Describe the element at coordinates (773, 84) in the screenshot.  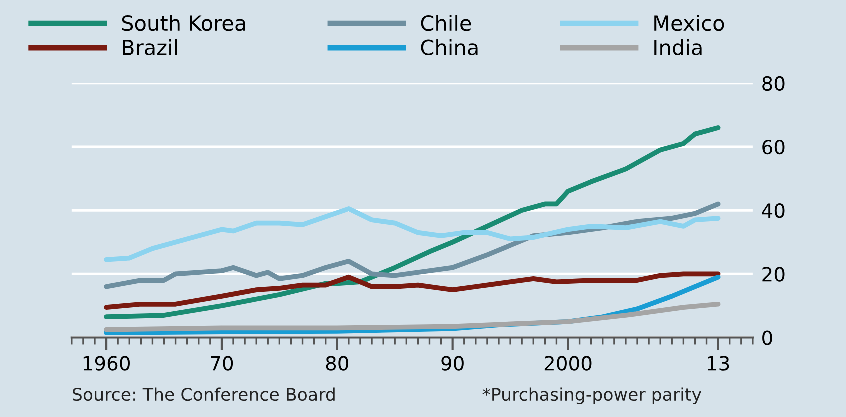
I see `y-tick-label: 80` at that location.